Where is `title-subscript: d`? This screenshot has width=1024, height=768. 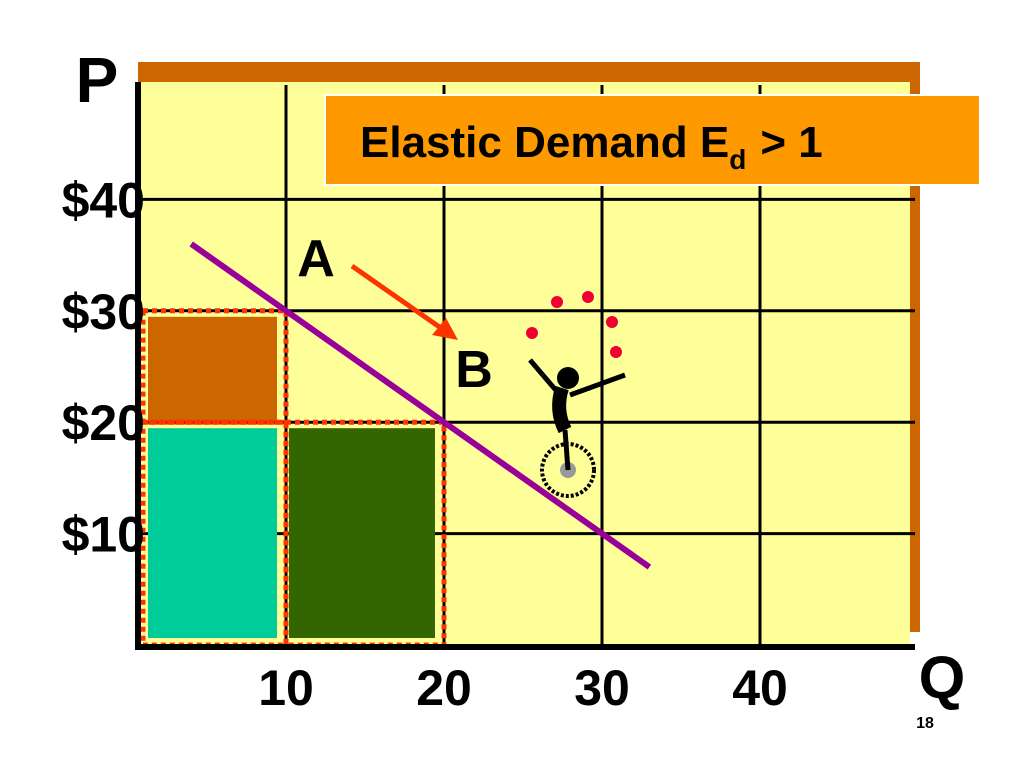 title-subscript: d is located at coordinates (737, 159).